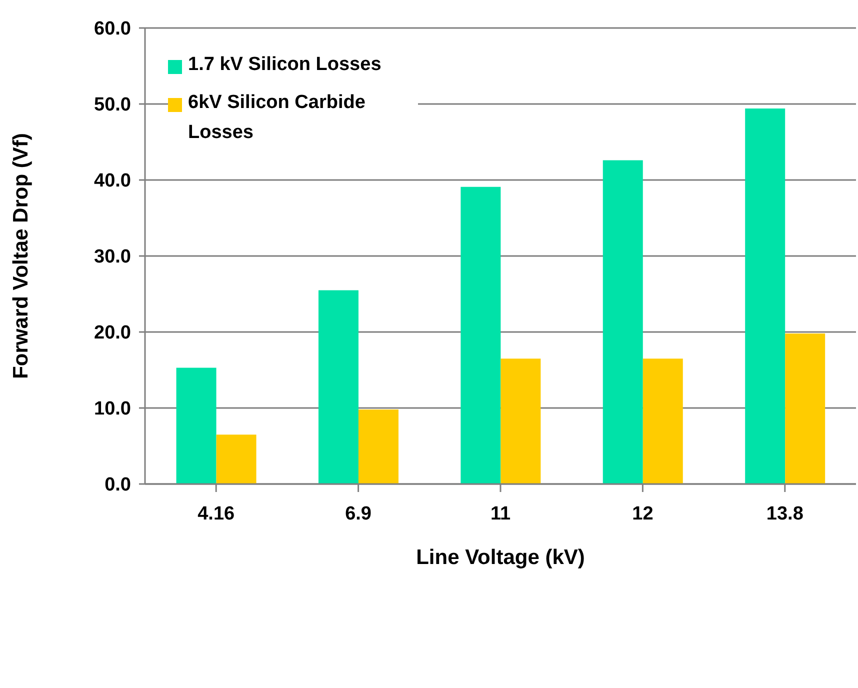  Describe the element at coordinates (285, 65) in the screenshot. I see `legend-label: 1.7 kV Silicon Losses` at that location.